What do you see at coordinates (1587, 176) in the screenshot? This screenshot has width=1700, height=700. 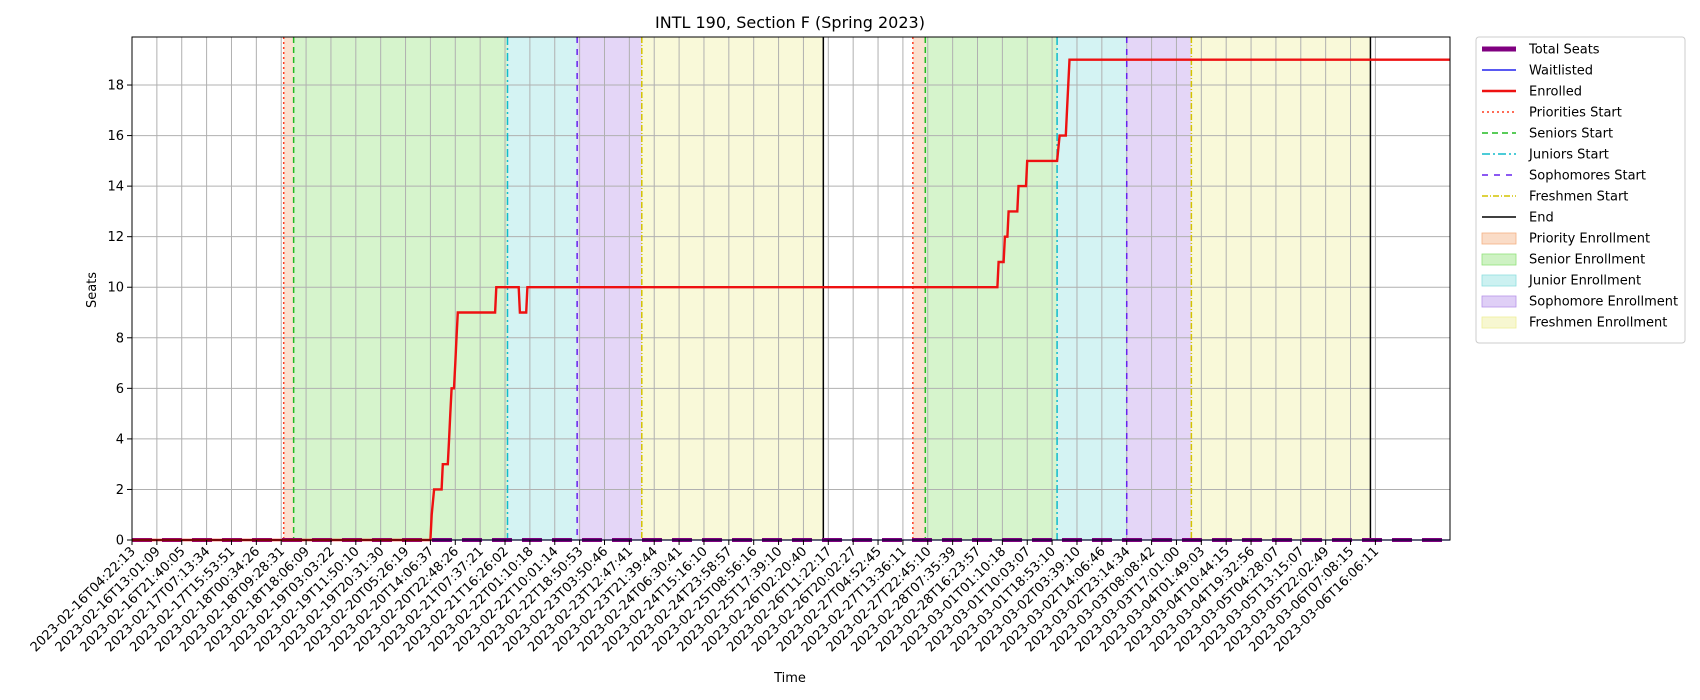 I see `legend-label: Sophomores Start` at bounding box center [1587, 176].